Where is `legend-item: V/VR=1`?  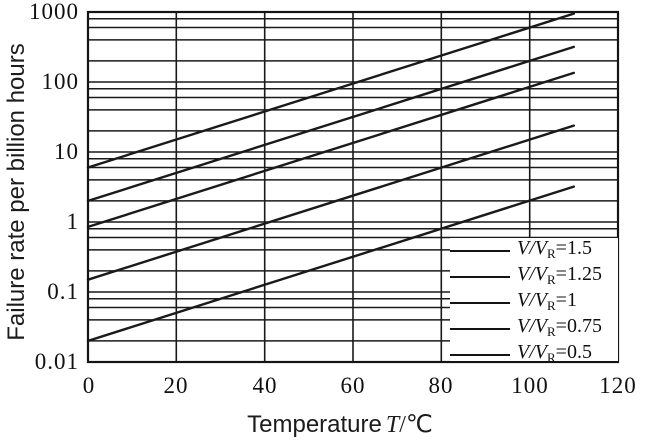
legend-item: V/VR=1 is located at coordinates (534, 303).